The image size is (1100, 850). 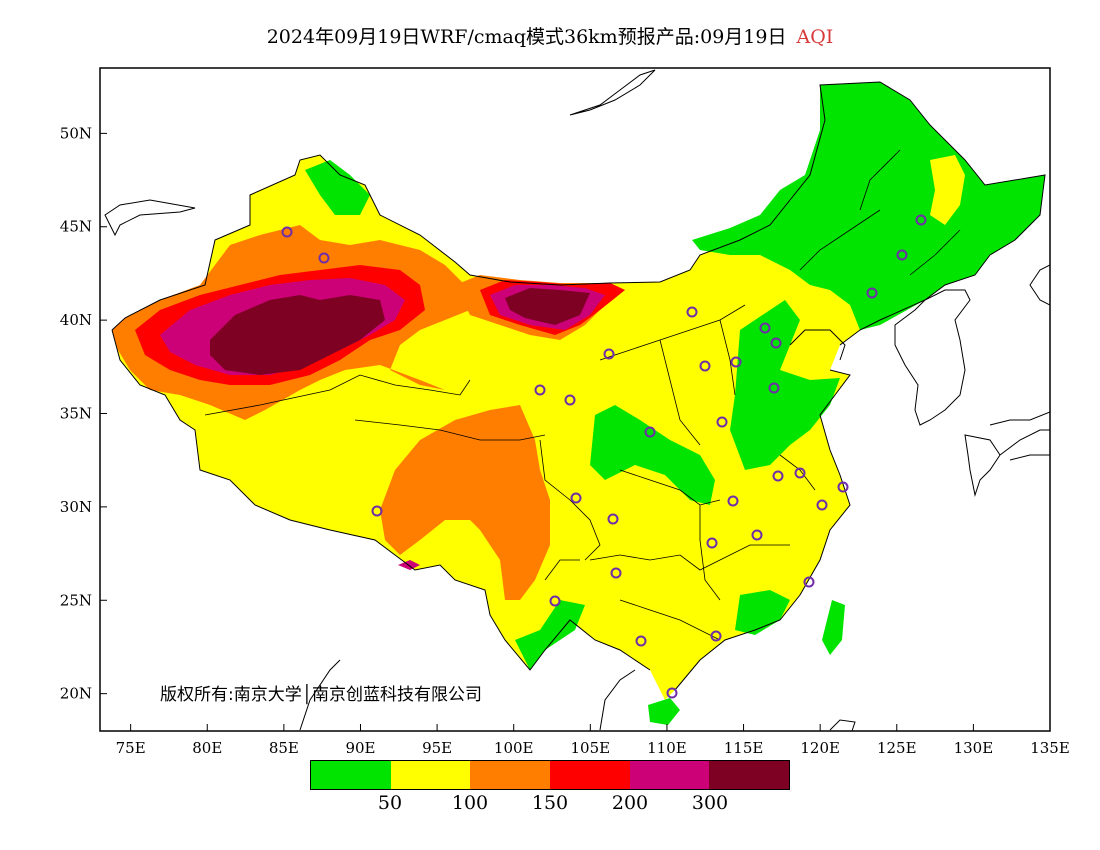 What do you see at coordinates (897, 748) in the screenshot?
I see `lon-tick-label: 125E` at bounding box center [897, 748].